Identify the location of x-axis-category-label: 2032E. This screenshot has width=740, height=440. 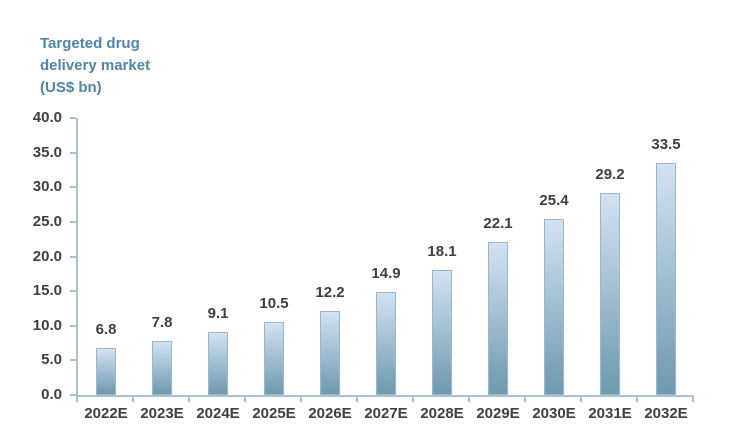
(666, 413).